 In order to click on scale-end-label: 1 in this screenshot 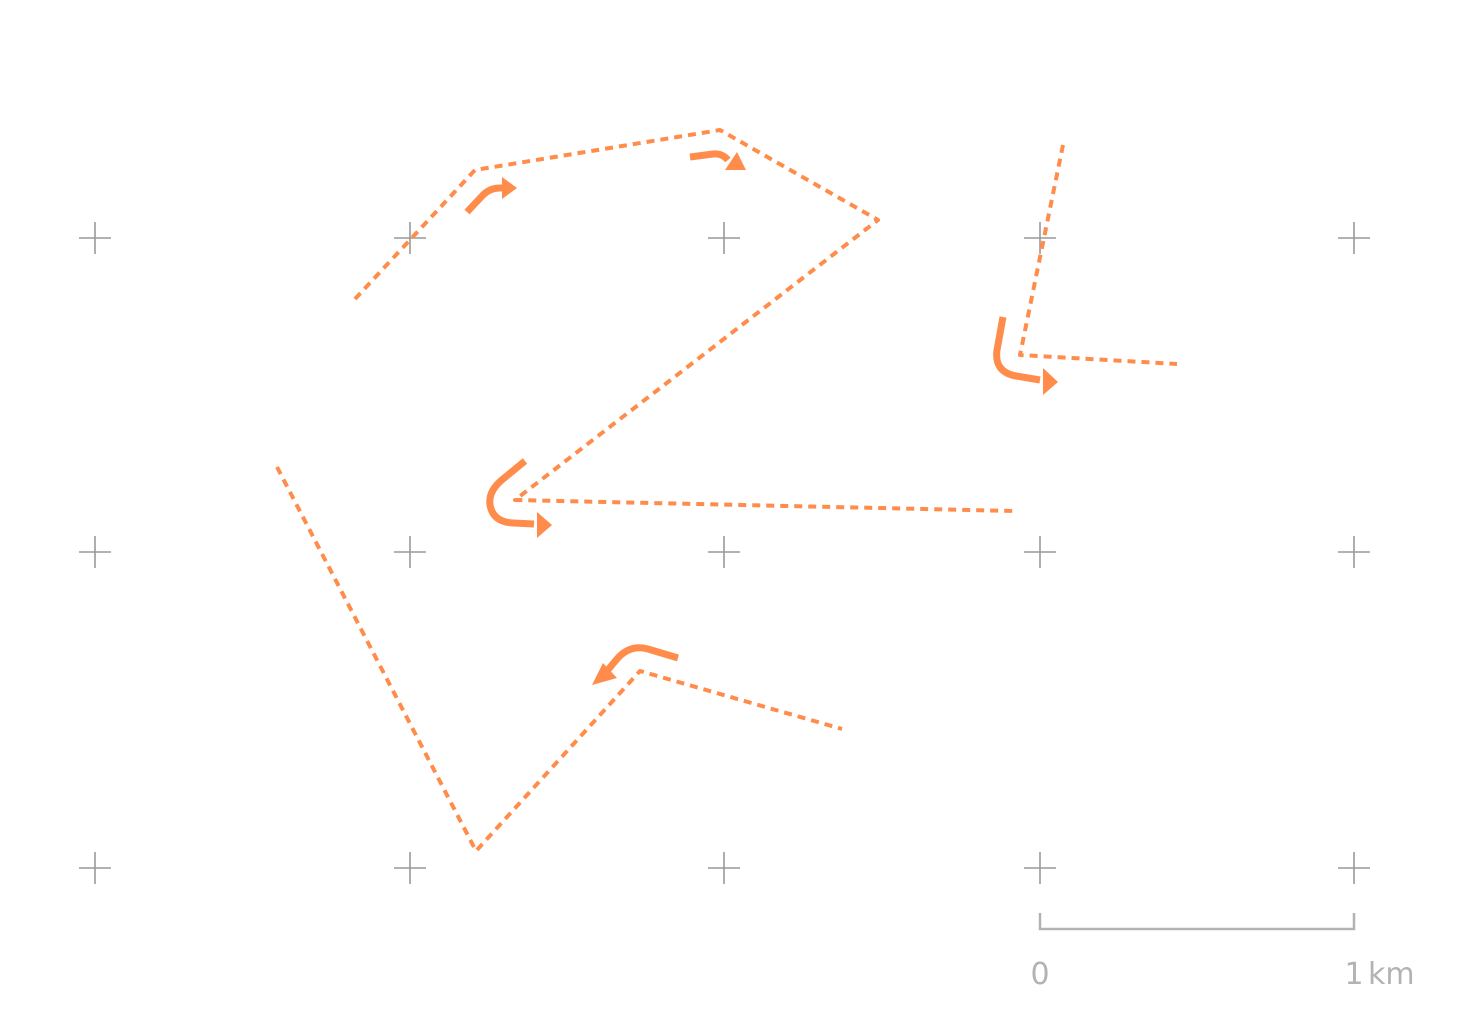, I will do `click(1353, 974)`.